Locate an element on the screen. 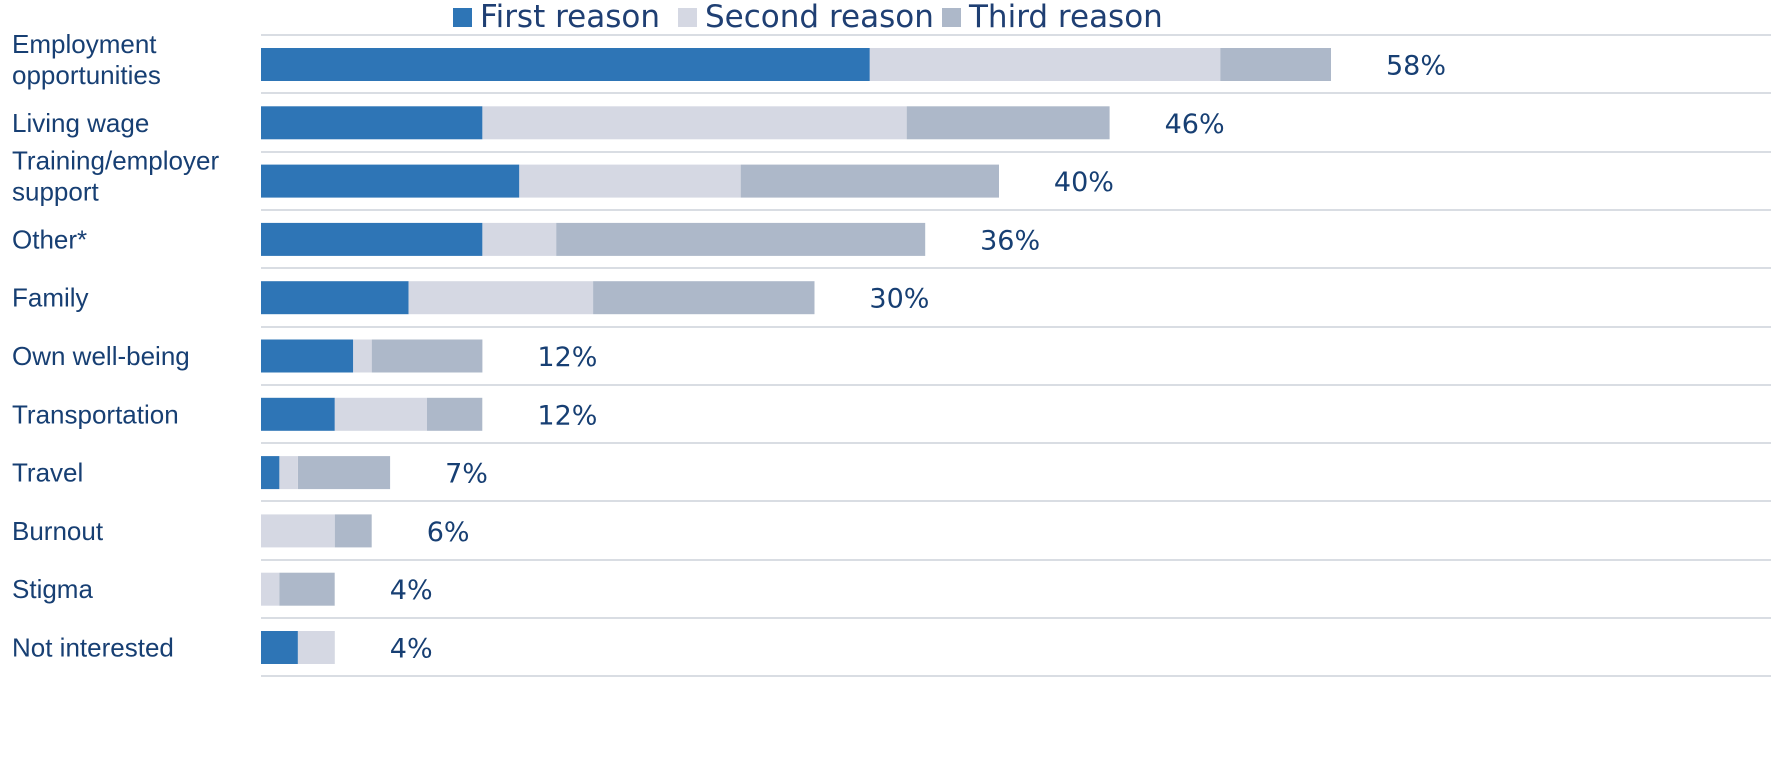 This screenshot has height=766, width=1771. category-label: support is located at coordinates (55, 192).